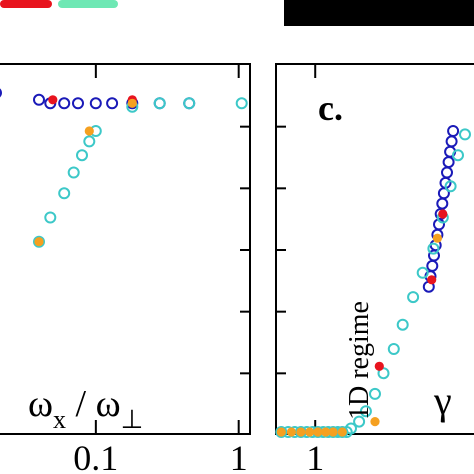 The height and width of the screenshot is (474, 474). I want to click on tick-labels-right: 1, so click(315, 456).